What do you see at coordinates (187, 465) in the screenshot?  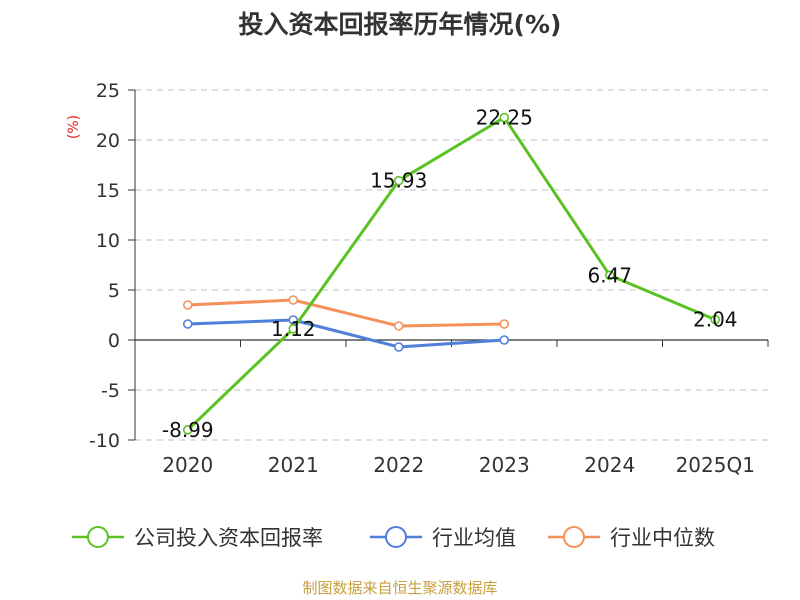 I see `x-tick-label: 2020` at bounding box center [187, 465].